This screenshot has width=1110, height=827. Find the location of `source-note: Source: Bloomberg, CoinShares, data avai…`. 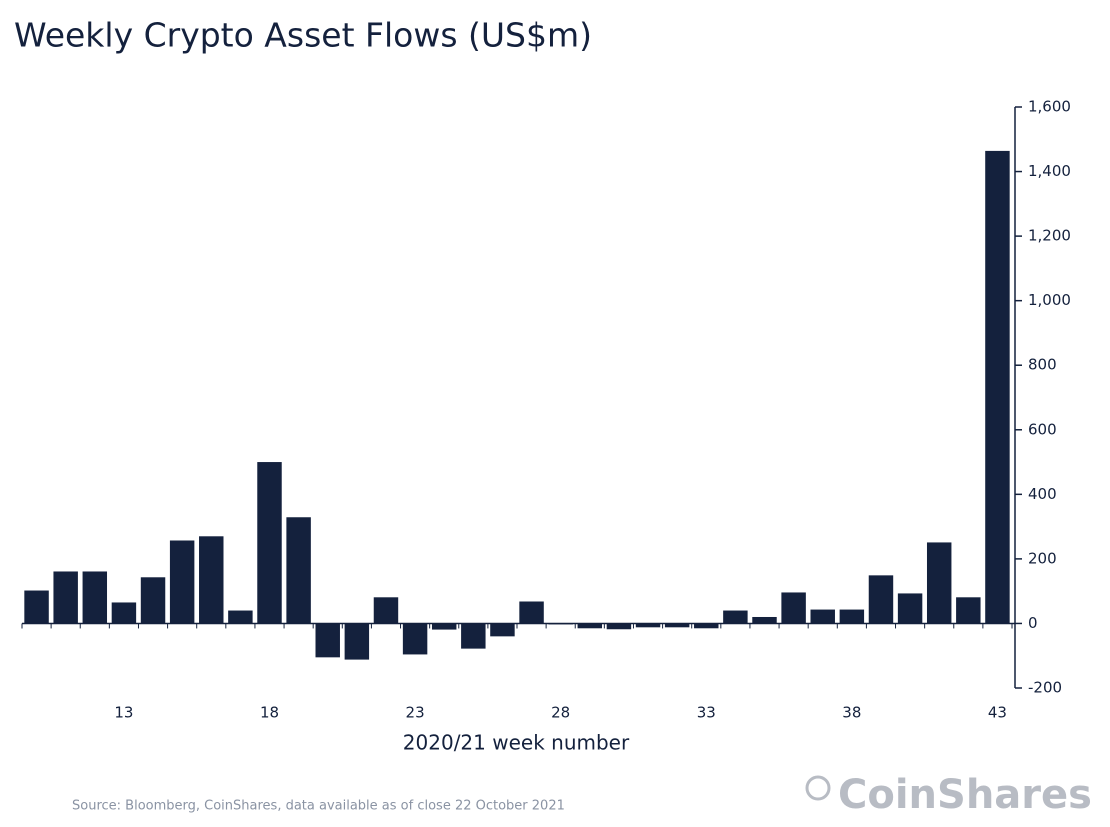

source-note: Source: Bloomberg, CoinShares, data avai… is located at coordinates (318, 806).